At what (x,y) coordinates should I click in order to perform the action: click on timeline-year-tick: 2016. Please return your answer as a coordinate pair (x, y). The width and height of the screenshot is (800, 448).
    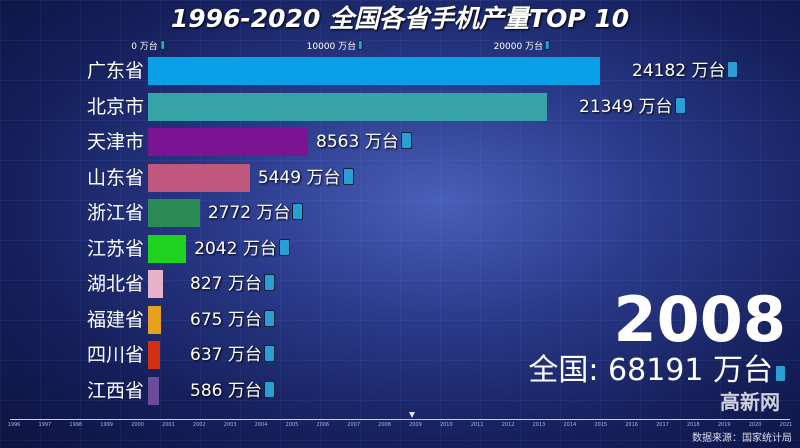
    Looking at the image, I should click on (631, 425).